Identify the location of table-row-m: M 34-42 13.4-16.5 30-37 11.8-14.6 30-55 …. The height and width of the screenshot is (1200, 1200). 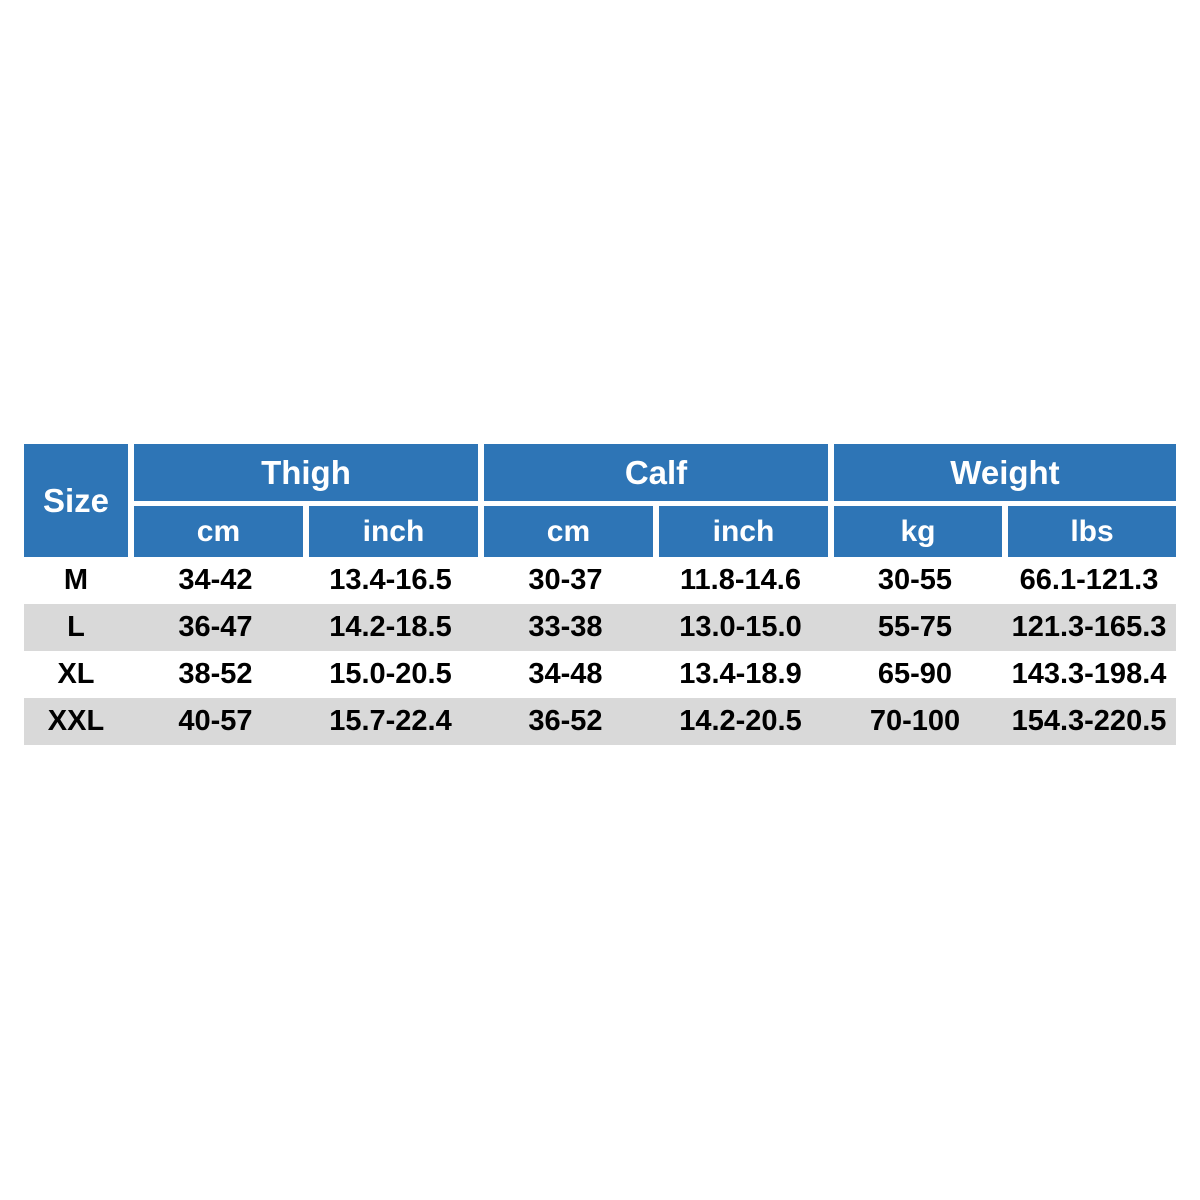
(599, 580).